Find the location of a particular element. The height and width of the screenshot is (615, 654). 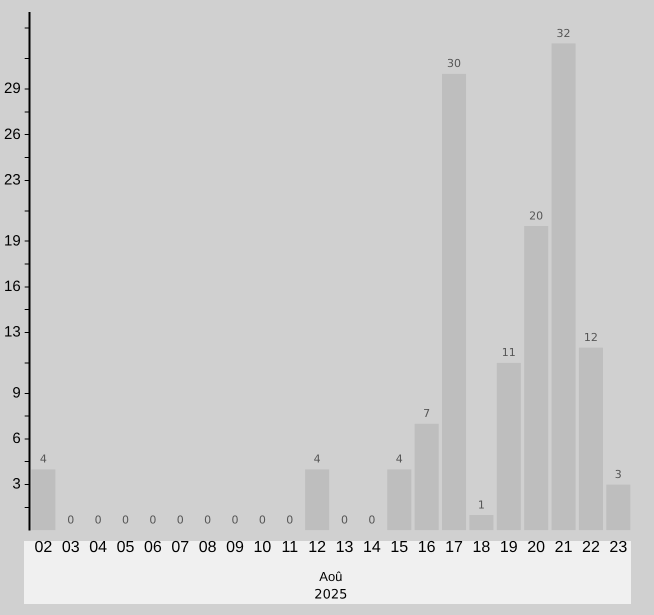

bar is located at coordinates (43, 499).